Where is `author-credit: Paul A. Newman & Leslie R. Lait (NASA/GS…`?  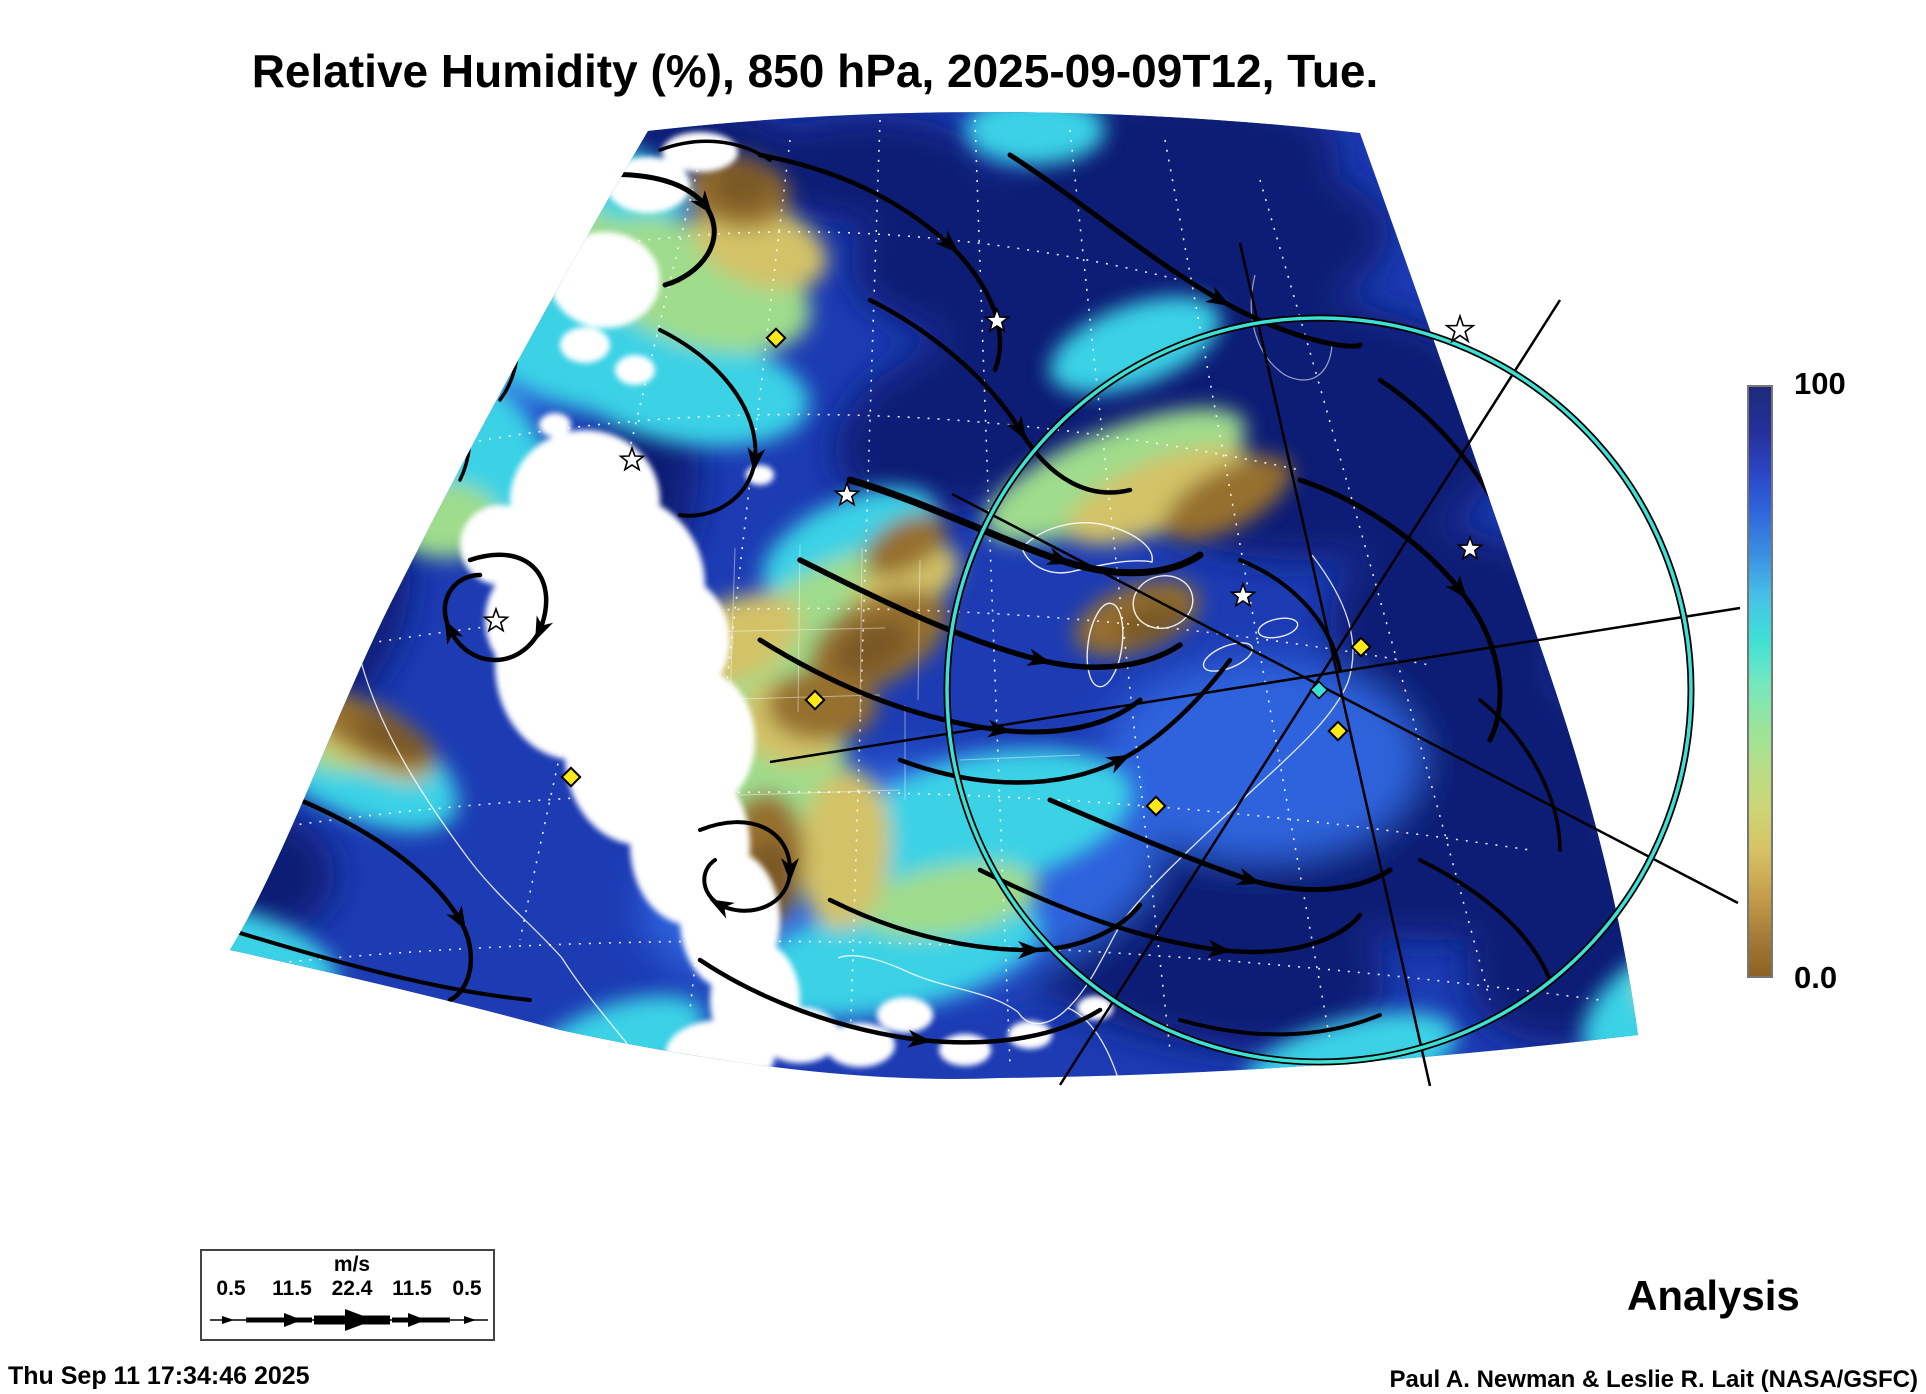
author-credit: Paul A. Newman & Leslie R. Lait (NASA/GS… is located at coordinates (1653, 1379).